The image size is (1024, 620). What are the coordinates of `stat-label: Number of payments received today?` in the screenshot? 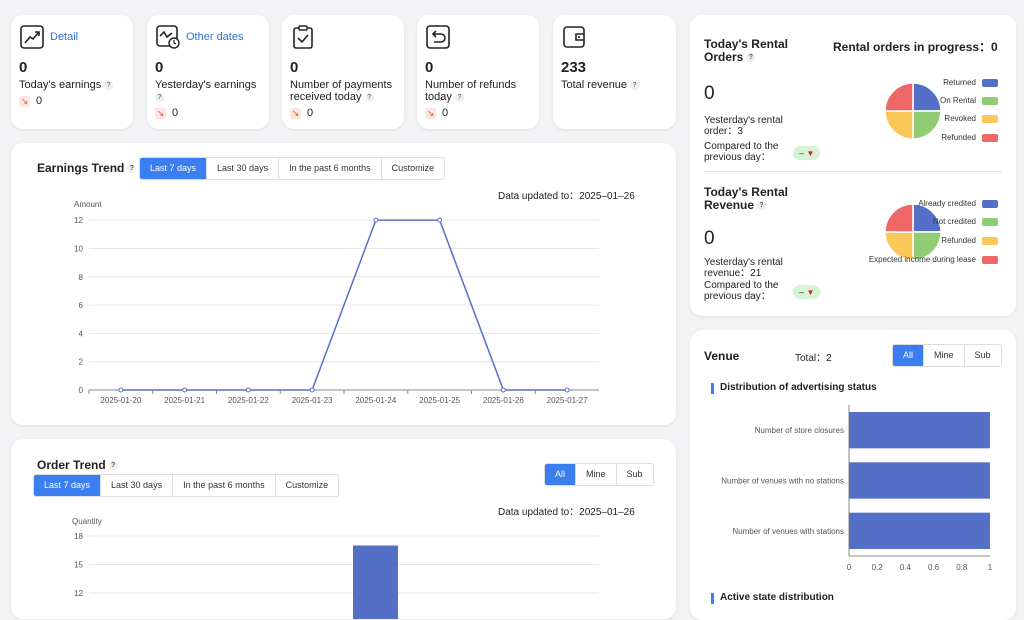 It's located at (341, 91).